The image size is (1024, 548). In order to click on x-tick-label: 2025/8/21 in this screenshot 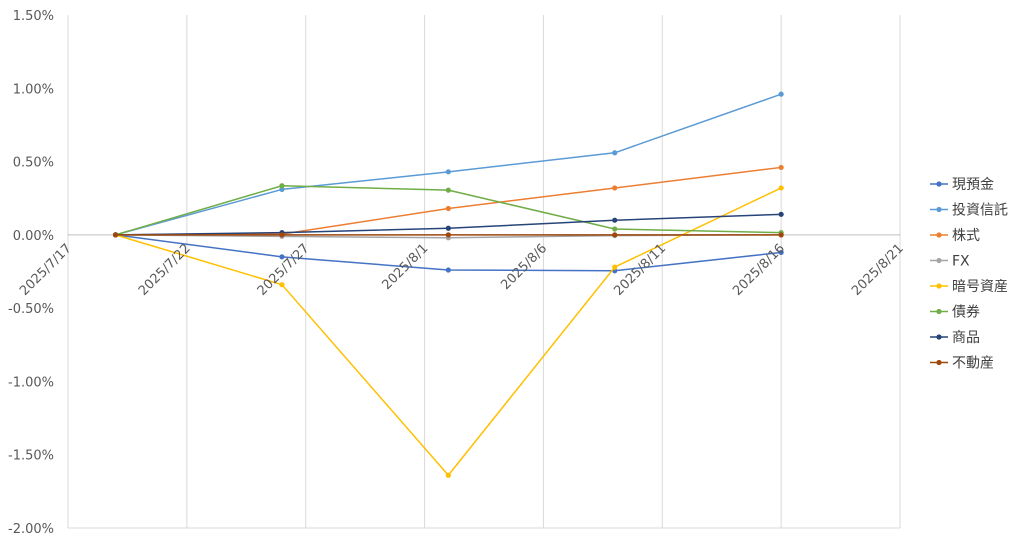, I will do `click(878, 270)`.